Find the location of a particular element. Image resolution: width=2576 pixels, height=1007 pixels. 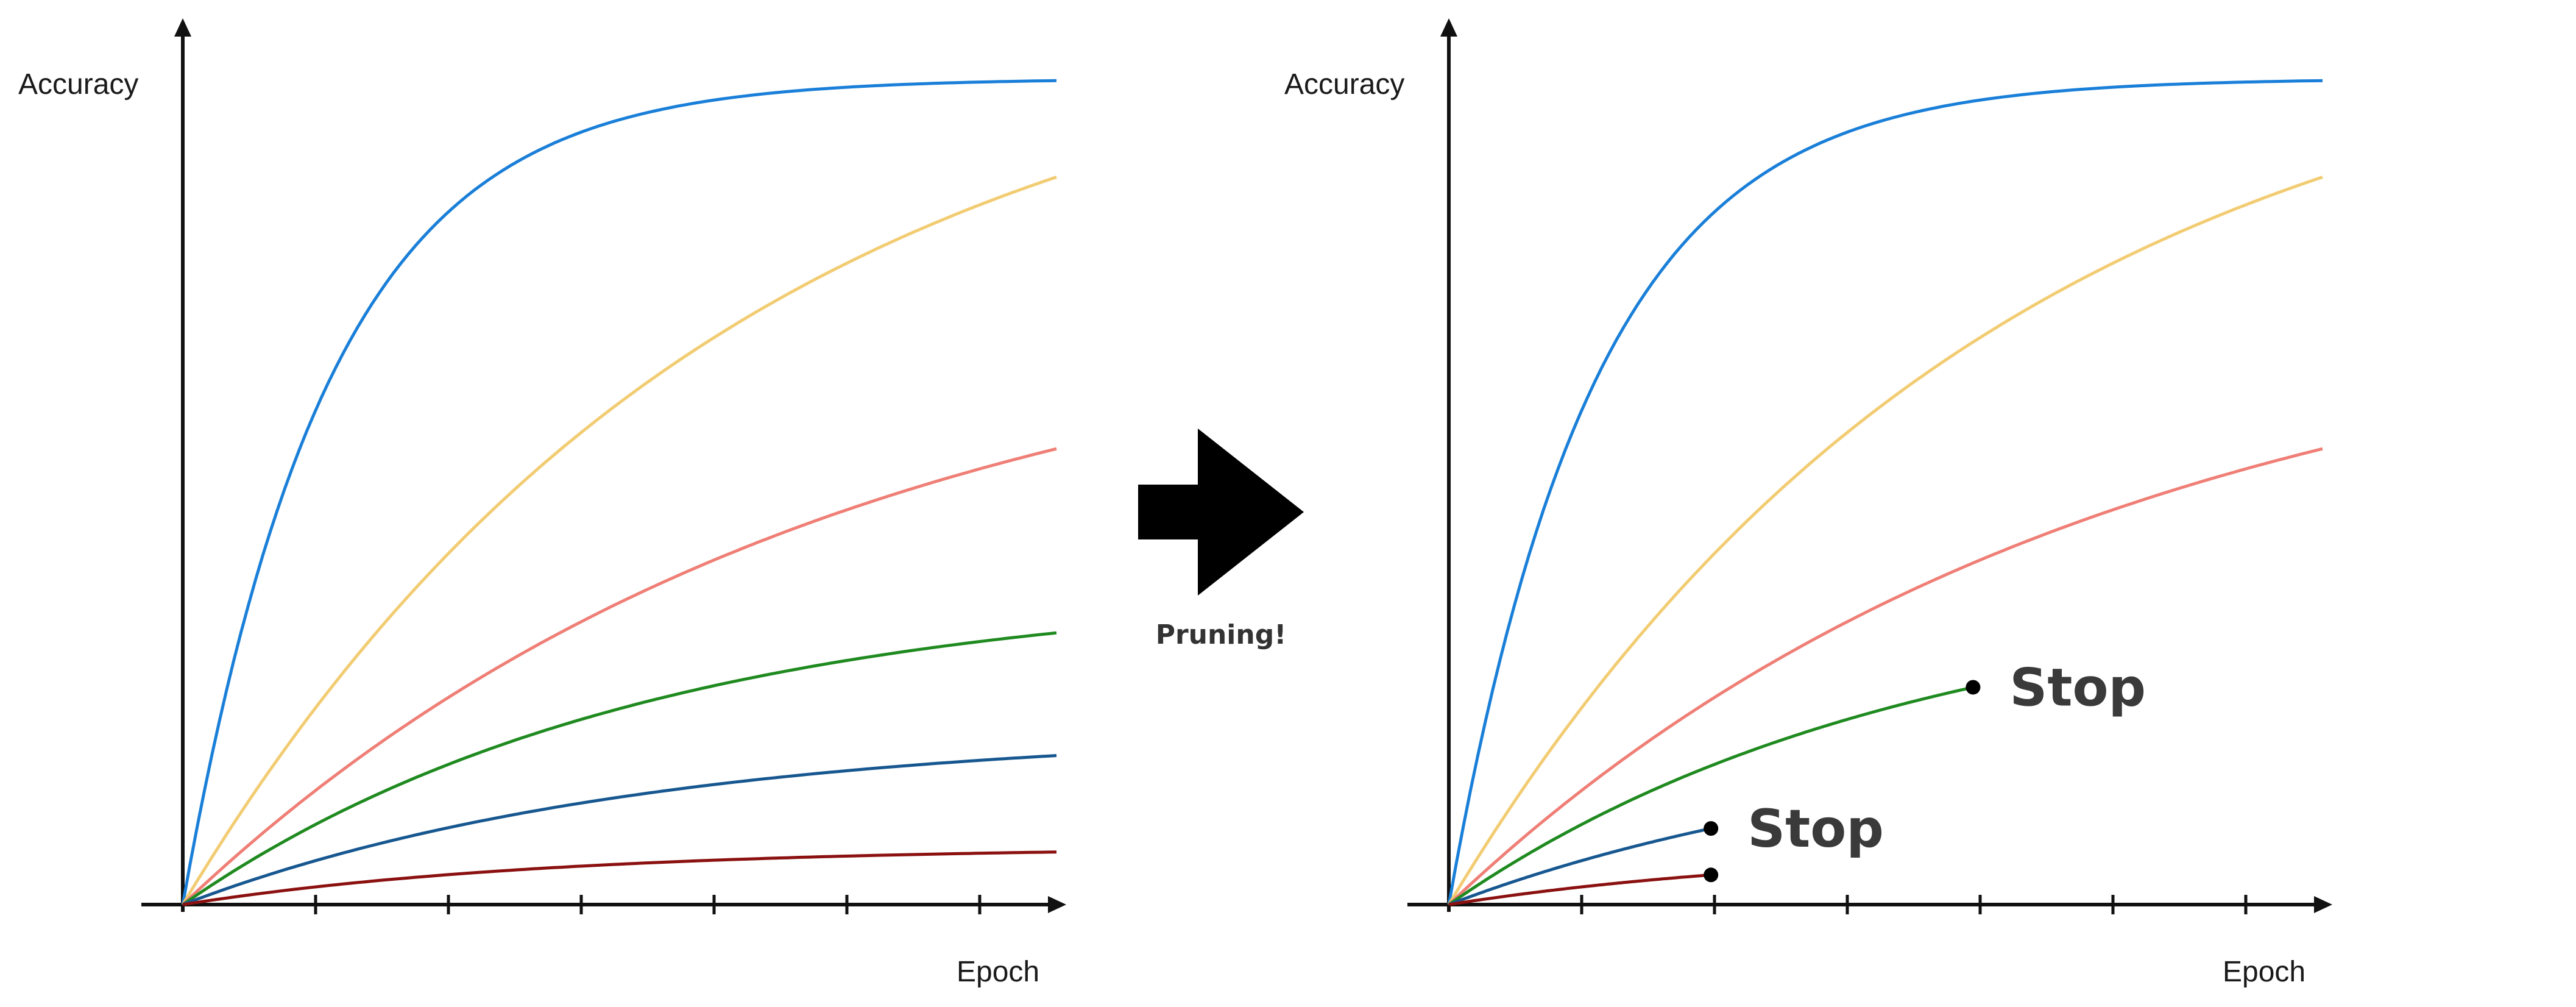

right-curve-green is located at coordinates (1710, 796).